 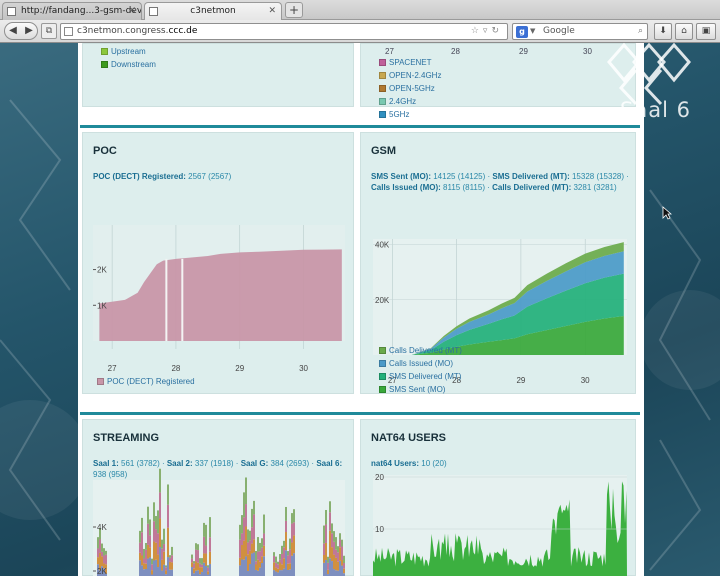 I want to click on stat-value: 938 (958), so click(x=110, y=474).